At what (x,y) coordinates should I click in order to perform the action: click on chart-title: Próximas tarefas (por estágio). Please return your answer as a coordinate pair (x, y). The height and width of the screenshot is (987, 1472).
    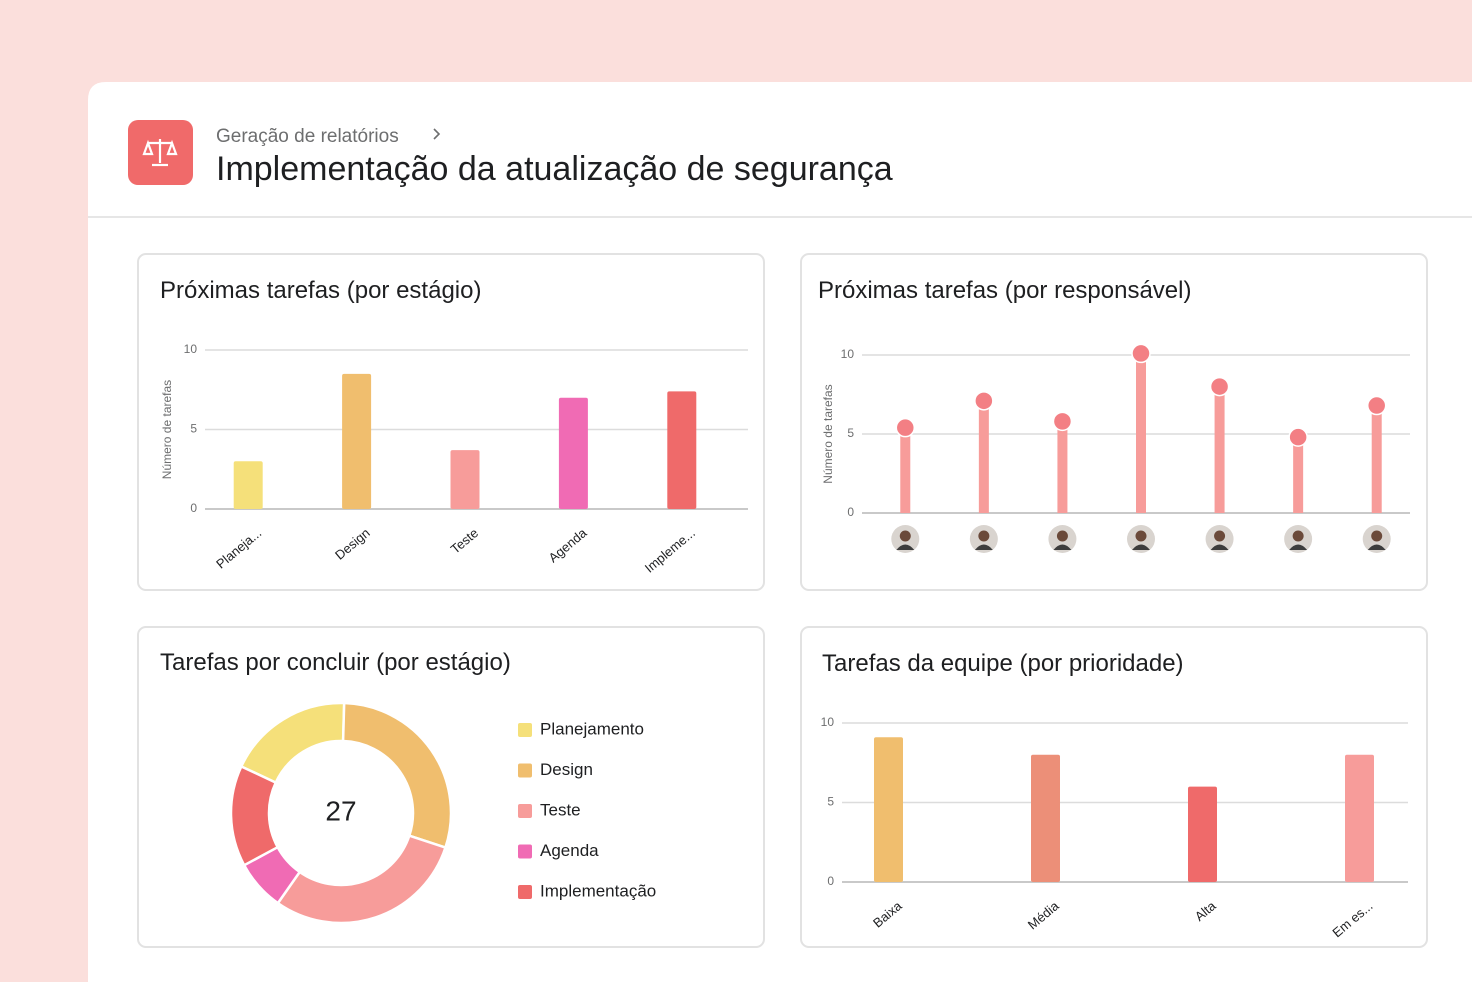
    Looking at the image, I should click on (320, 290).